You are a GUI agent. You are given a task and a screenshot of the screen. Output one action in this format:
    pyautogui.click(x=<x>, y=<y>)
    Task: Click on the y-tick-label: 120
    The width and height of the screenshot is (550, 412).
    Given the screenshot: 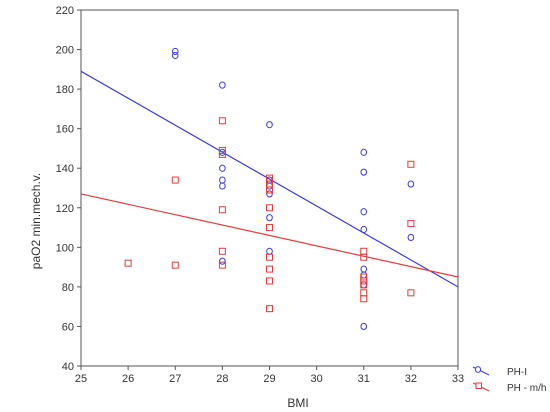 What is the action you would take?
    pyautogui.click(x=65, y=209)
    